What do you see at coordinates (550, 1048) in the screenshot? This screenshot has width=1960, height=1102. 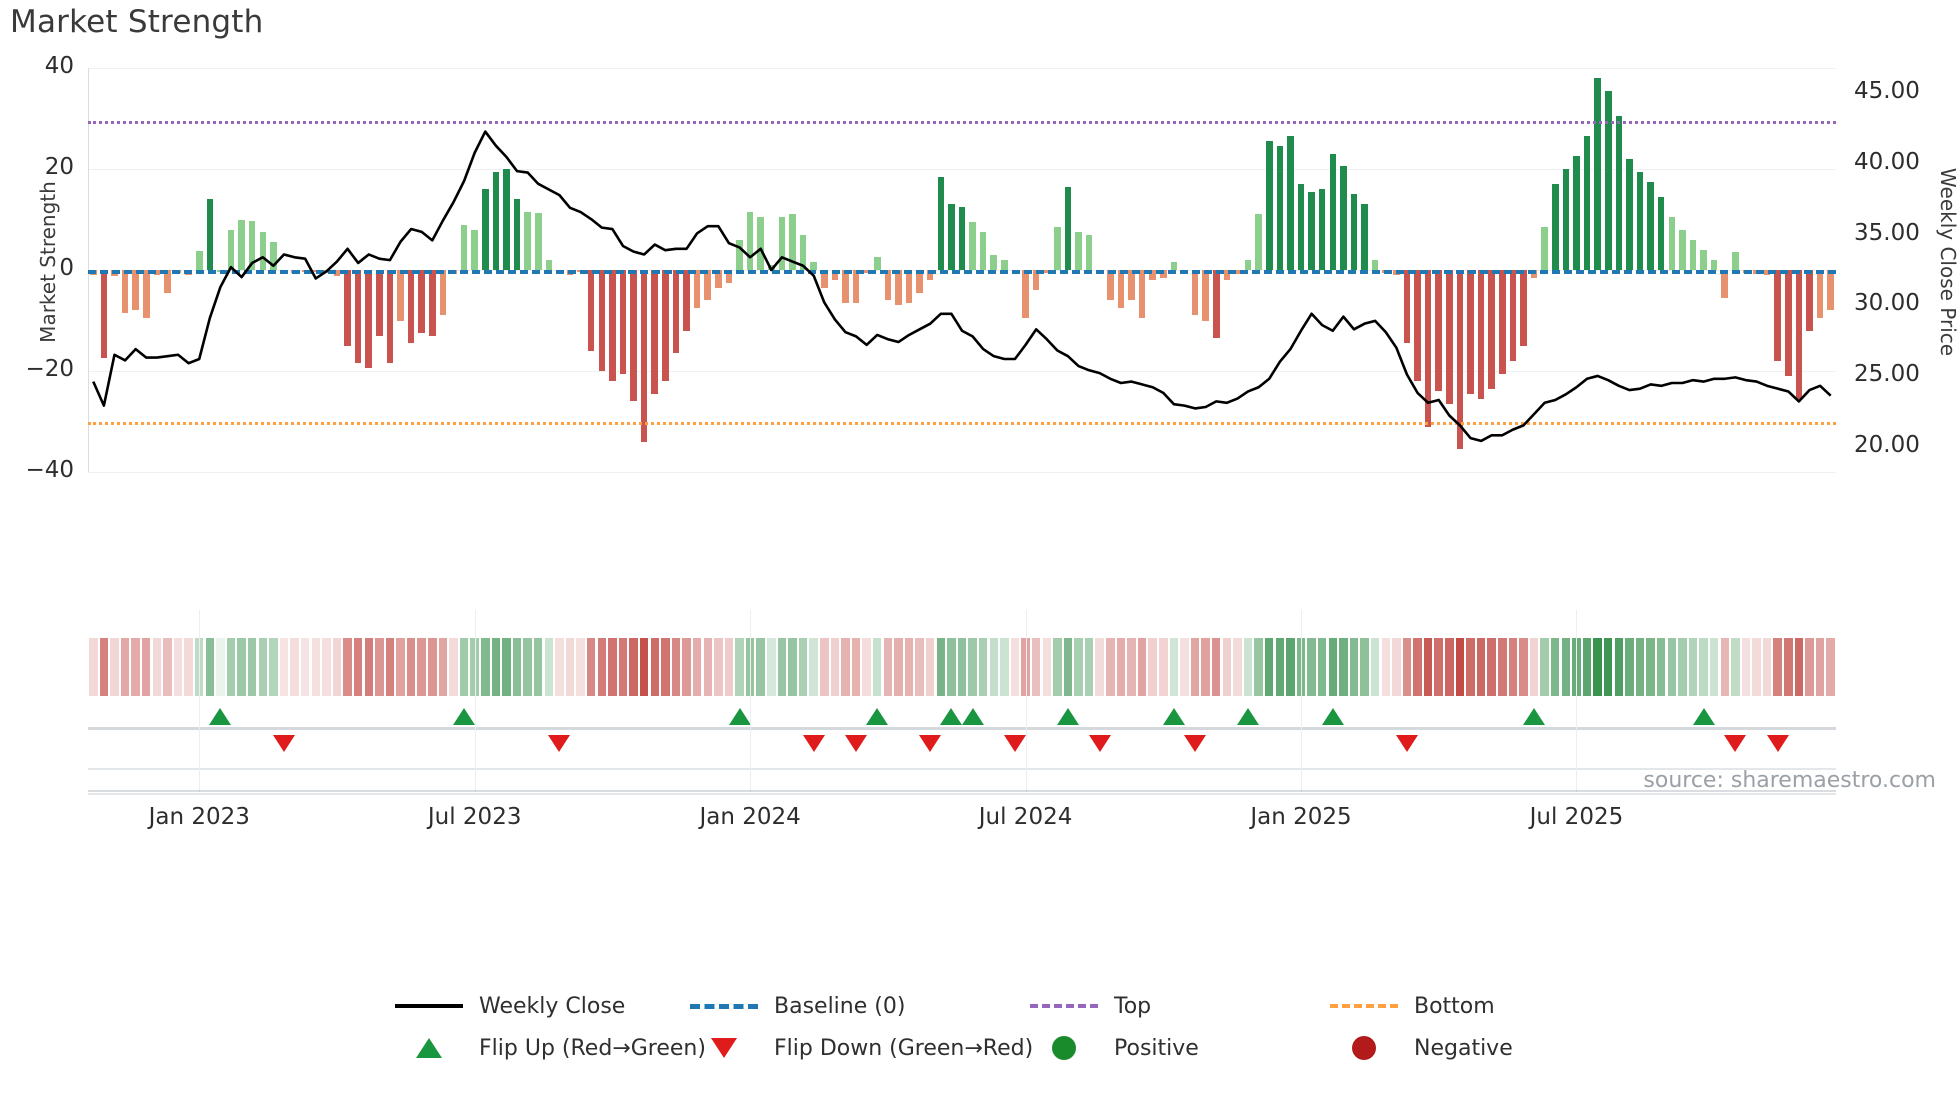 I see `legend-item-flip-up-red-green: Flip Up (Red→Green)` at bounding box center [550, 1048].